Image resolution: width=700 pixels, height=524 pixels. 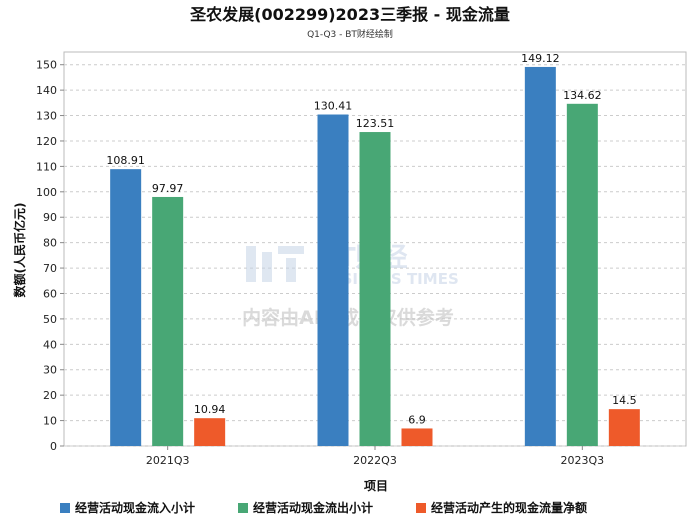 What do you see at coordinates (50, 268) in the screenshot?
I see `y-tick-label: 70` at bounding box center [50, 268].